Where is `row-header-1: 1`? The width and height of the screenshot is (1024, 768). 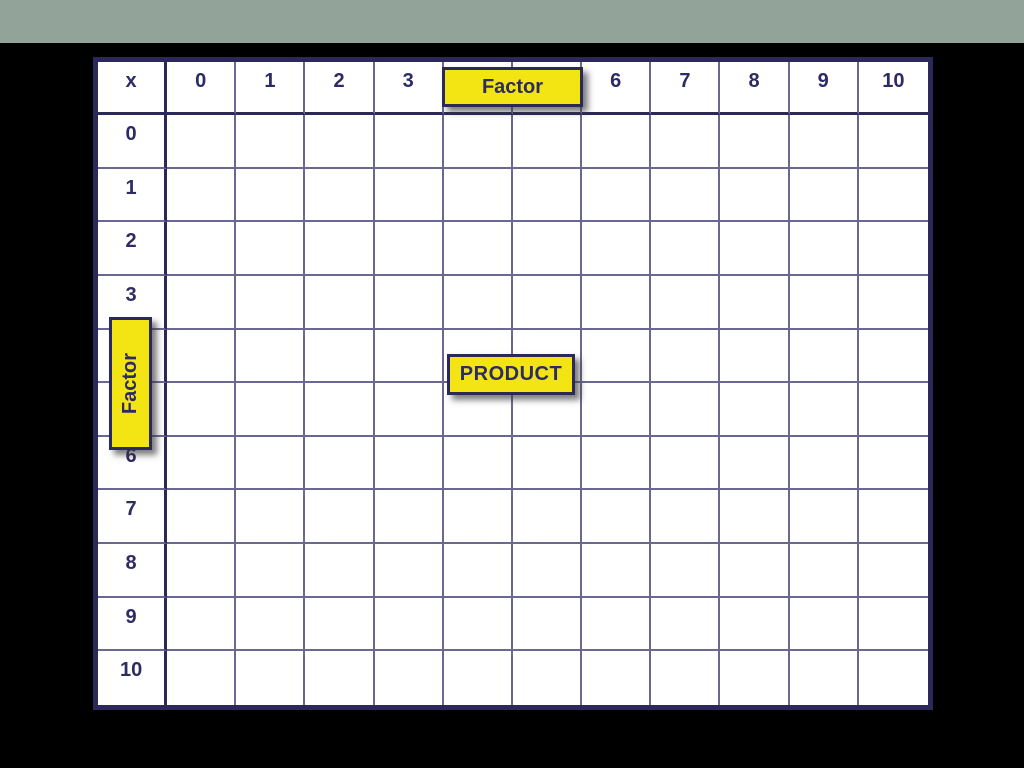
row-header-1: 1 is located at coordinates (133, 195).